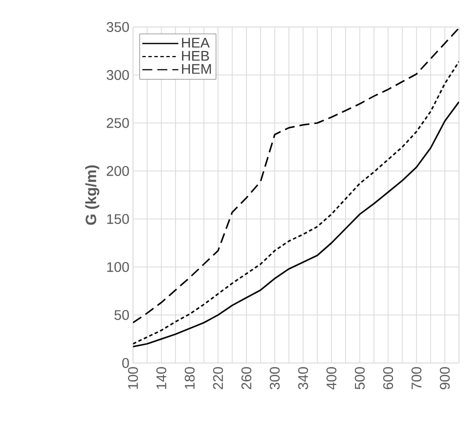  What do you see at coordinates (125, 363) in the screenshot?
I see `y-tick-label: 0` at bounding box center [125, 363].